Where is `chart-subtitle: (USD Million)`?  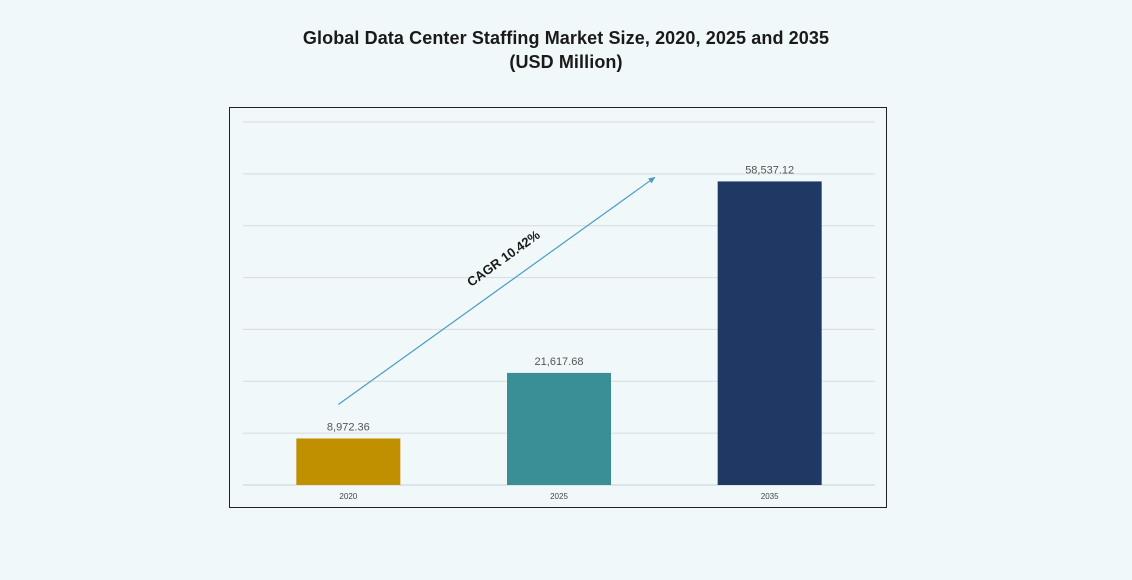 chart-subtitle: (USD Million) is located at coordinates (566, 62).